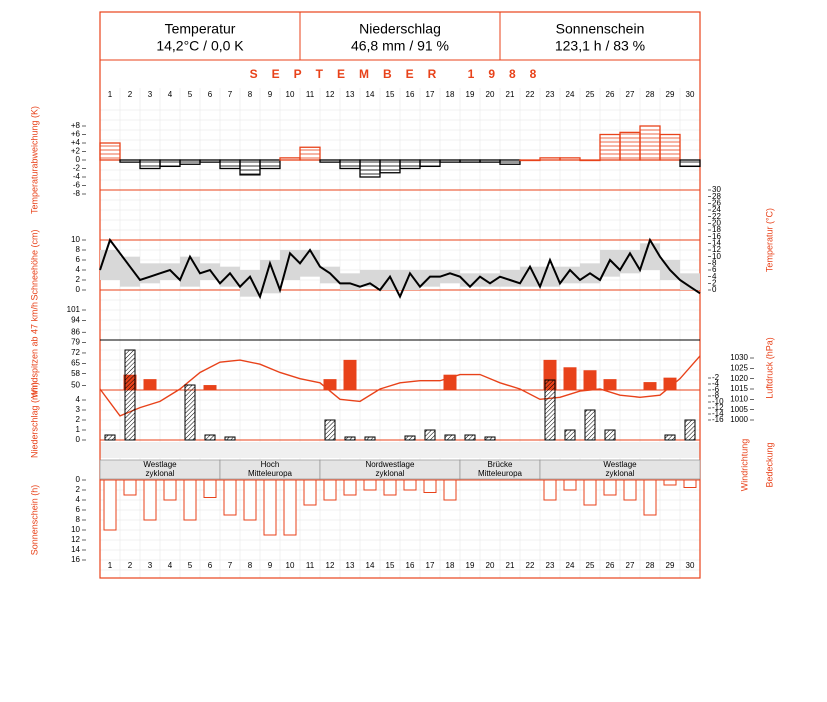 The width and height of the screenshot is (827, 702). What do you see at coordinates (75, 331) in the screenshot?
I see `tick-label: 86` at bounding box center [75, 331].